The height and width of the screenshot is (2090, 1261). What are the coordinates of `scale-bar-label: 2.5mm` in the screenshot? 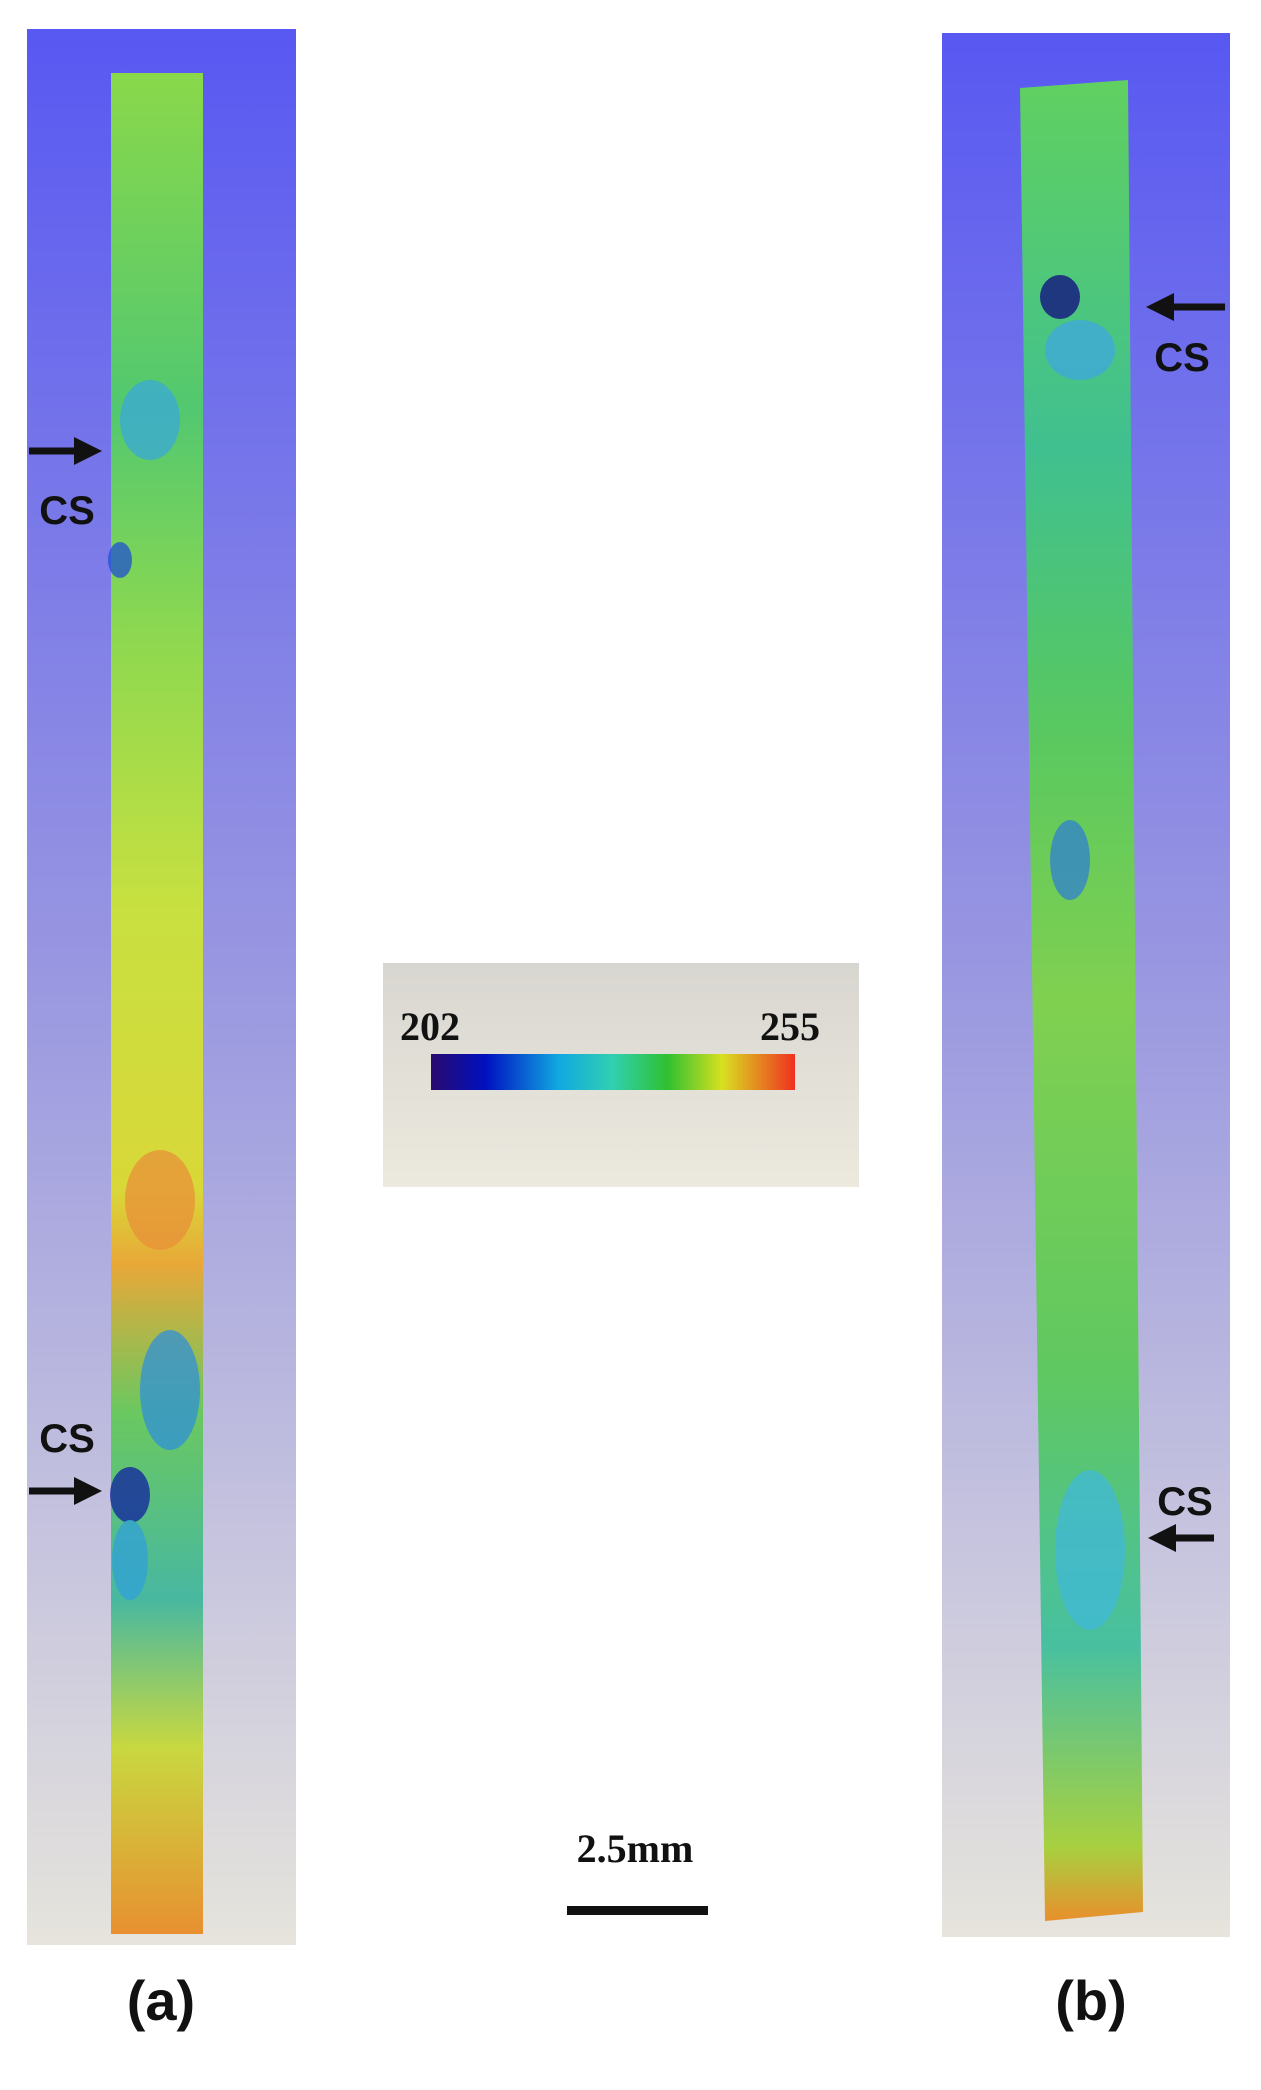 It's located at (635, 1848).